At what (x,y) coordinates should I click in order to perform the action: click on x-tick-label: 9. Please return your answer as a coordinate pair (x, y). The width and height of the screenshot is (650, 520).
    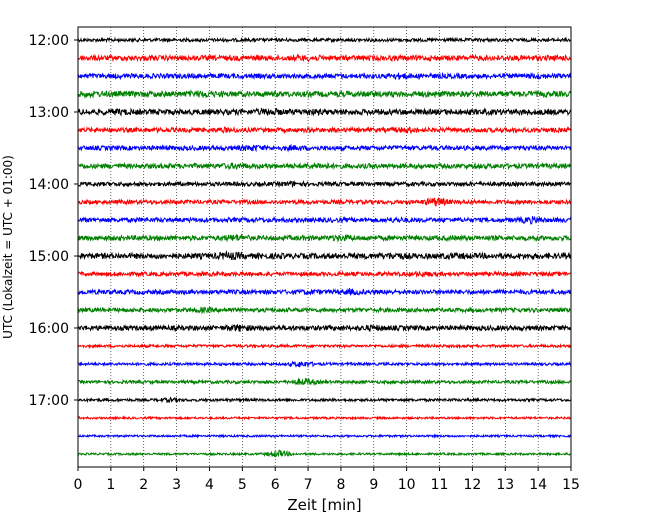
    Looking at the image, I should click on (373, 485).